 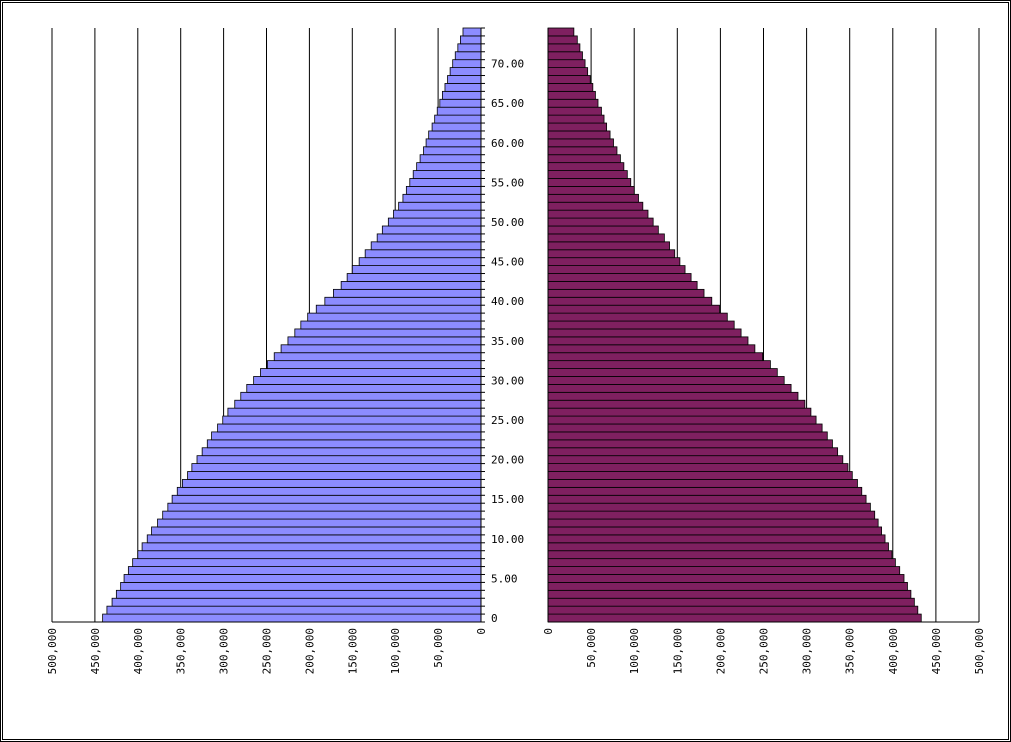 What do you see at coordinates (52, 651) in the screenshot?
I see `left-x-tick-label: 500,000` at bounding box center [52, 651].